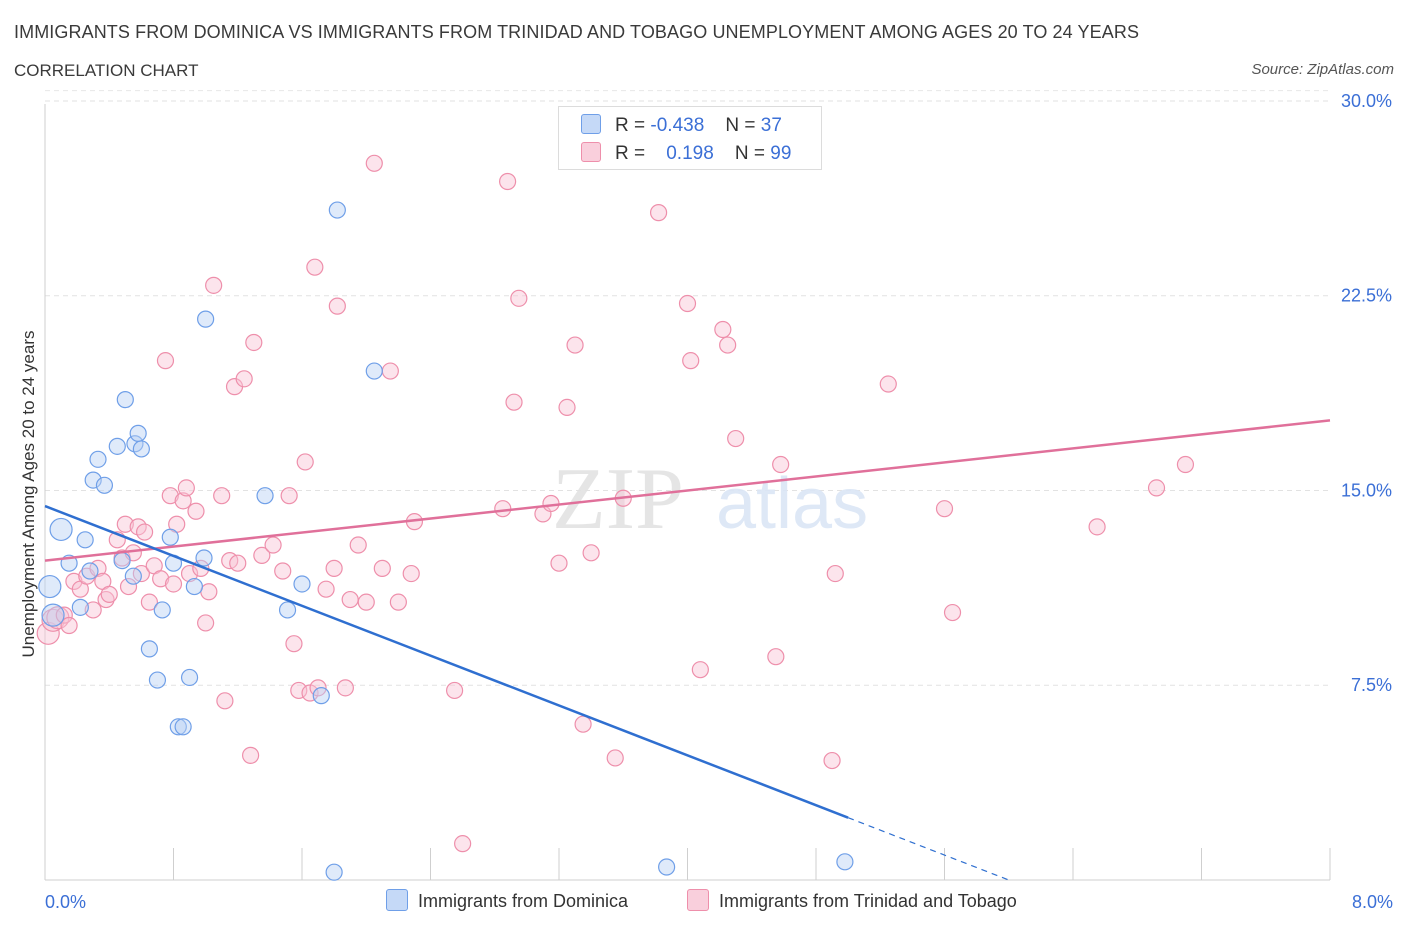 This screenshot has width=1406, height=930. Describe the element at coordinates (618, 499) in the screenshot. I see `watermark-zip: ZIP` at that location.